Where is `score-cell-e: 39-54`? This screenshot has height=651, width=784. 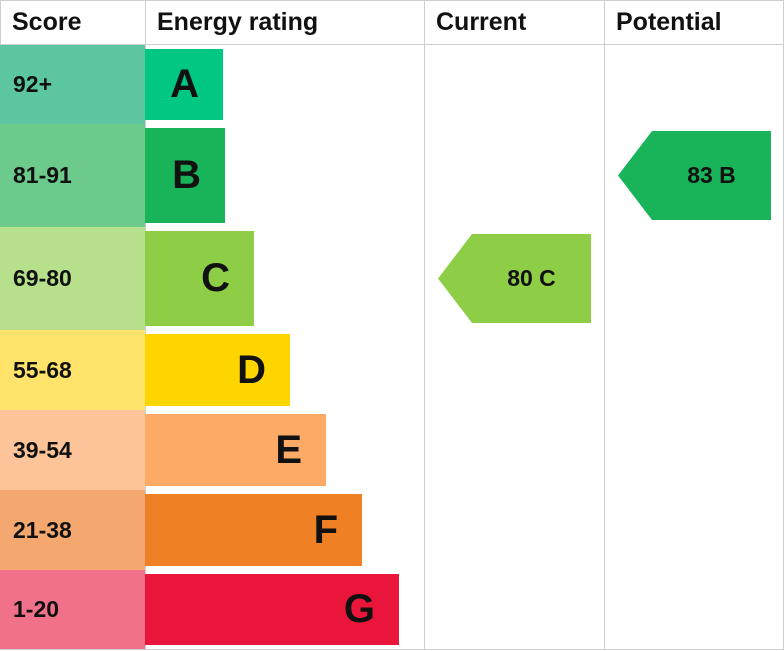
score-cell-e: 39-54 is located at coordinates (72, 450).